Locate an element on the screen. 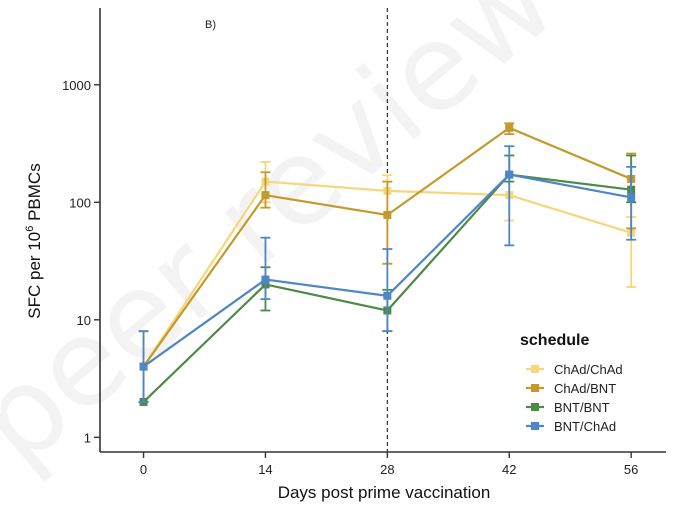 The height and width of the screenshot is (511, 695). legend-label: ChAd/ChAd is located at coordinates (588, 369).